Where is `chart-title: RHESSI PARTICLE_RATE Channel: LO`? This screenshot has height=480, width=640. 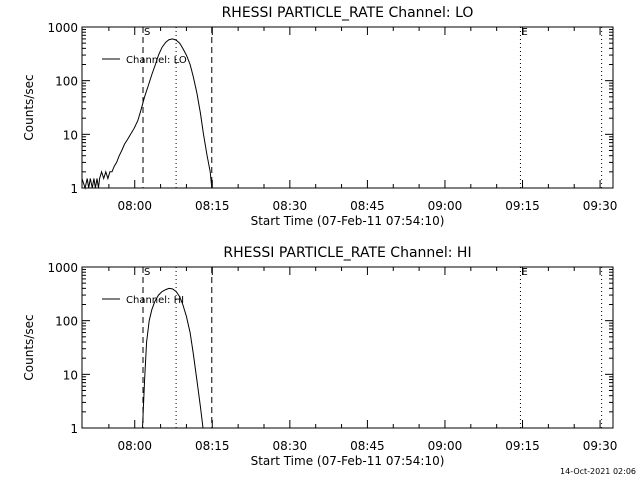 chart-title: RHESSI PARTICLE_RATE Channel: LO is located at coordinates (348, 13).